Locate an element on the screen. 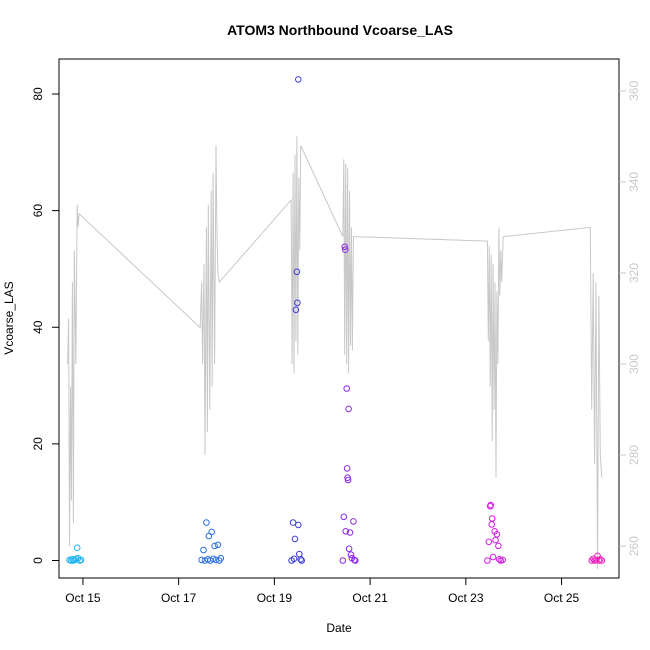 The width and height of the screenshot is (650, 650). x-tick-label: Oct 15 is located at coordinates (83, 598).